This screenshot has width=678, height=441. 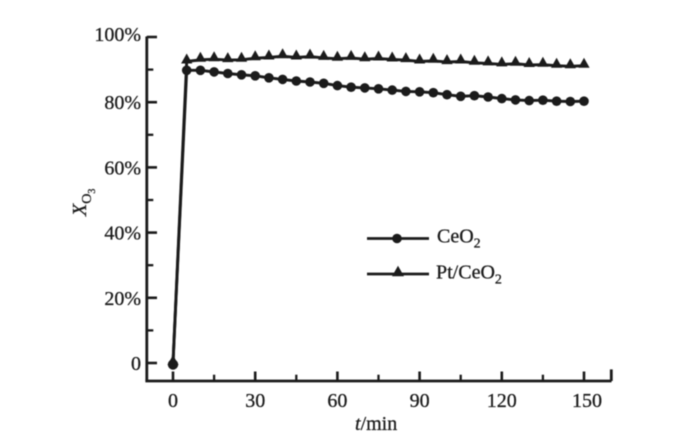 I want to click on svg-text: 30, so click(x=255, y=401).